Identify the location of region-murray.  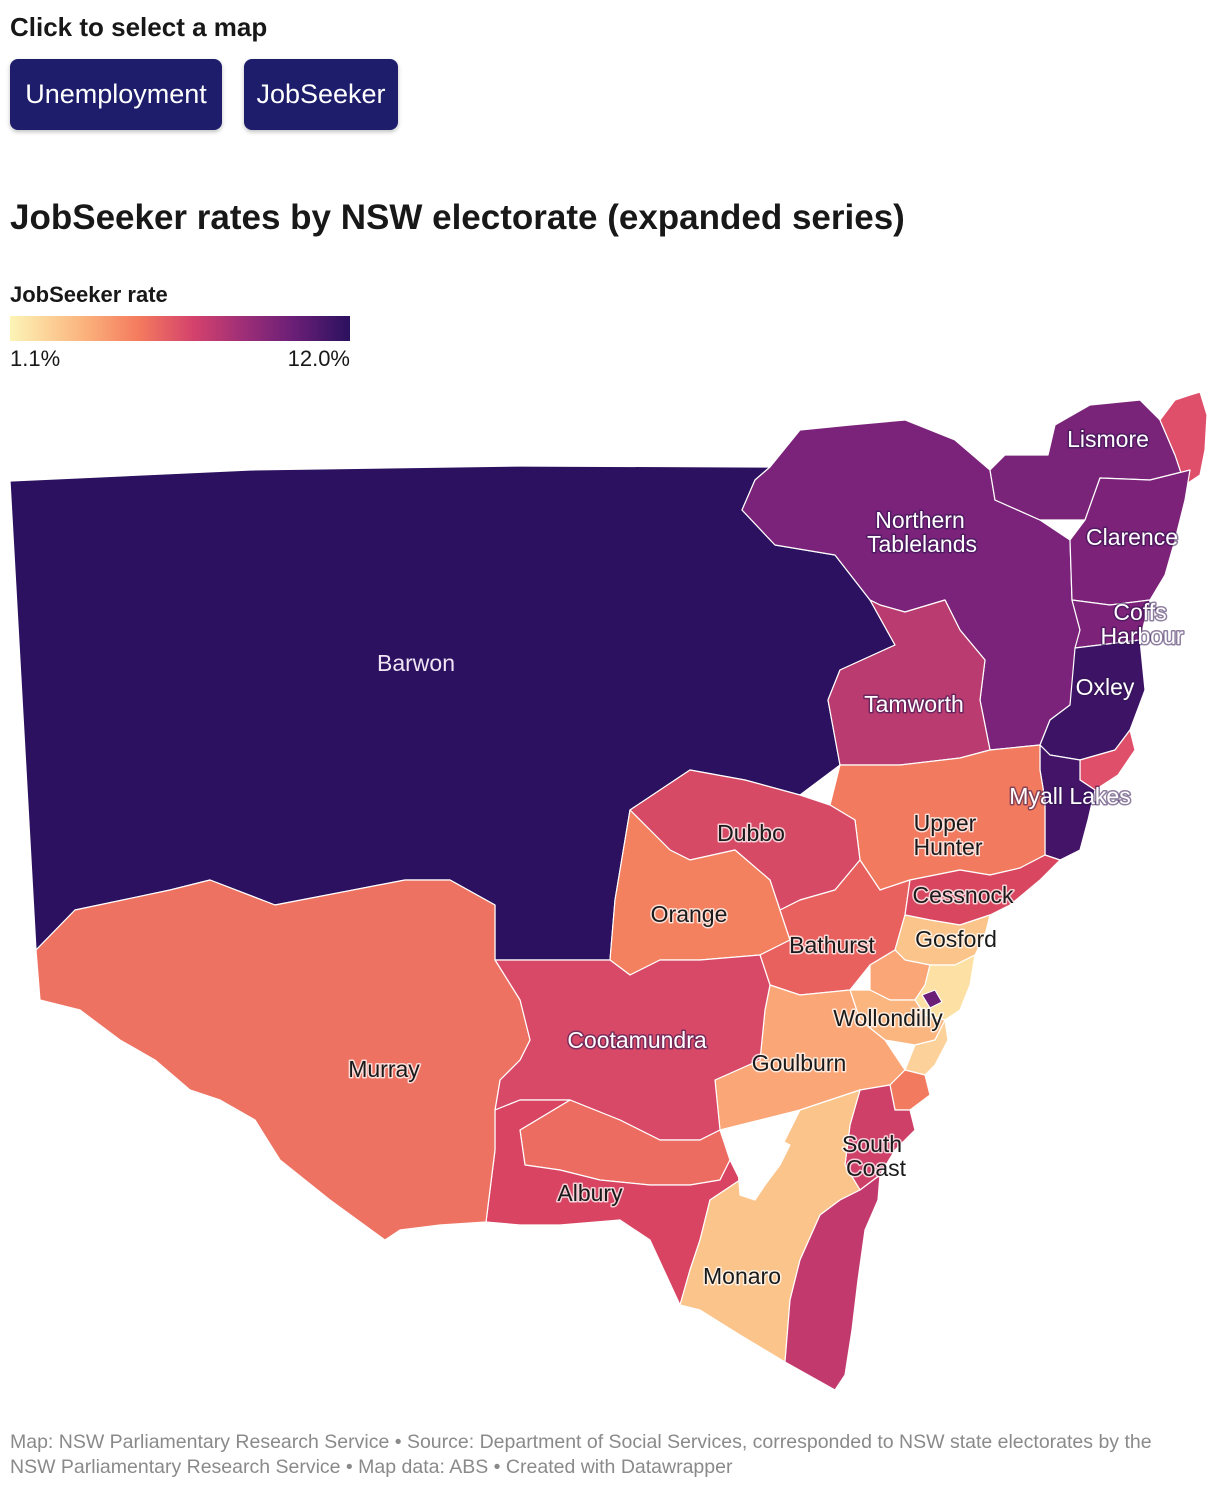
(283, 1060).